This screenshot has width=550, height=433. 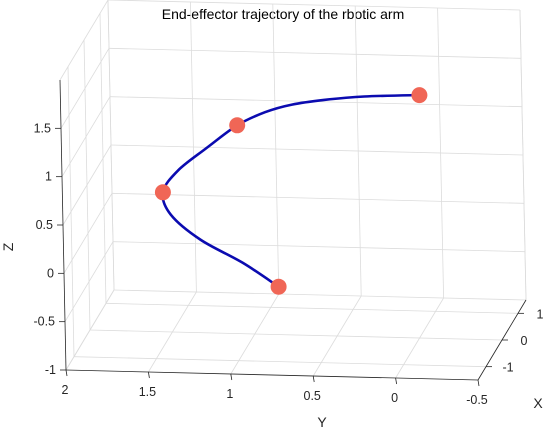 I want to click on y-tick-label: 1.5, so click(x=147, y=392).